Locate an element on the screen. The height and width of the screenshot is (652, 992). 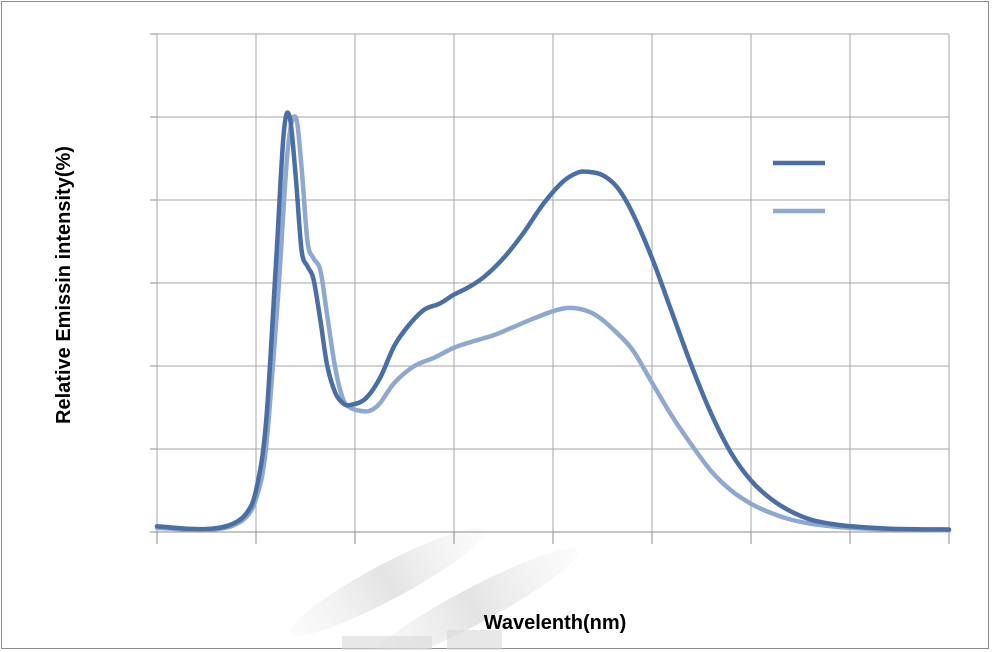
x-axis-title: Wavelenth(nm) is located at coordinates (555, 623).